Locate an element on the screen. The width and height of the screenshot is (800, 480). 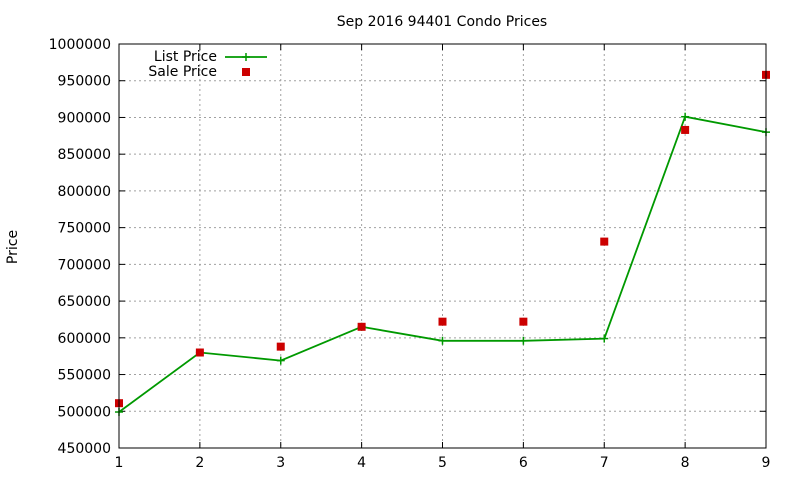
x-tick-label: 2 is located at coordinates (199, 463).